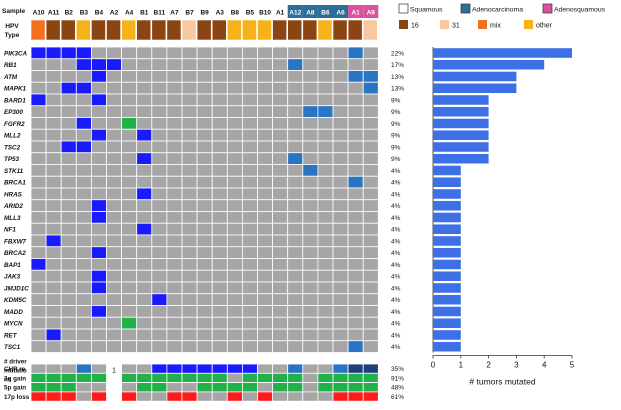 The image size is (621, 410). What do you see at coordinates (15, 241) in the screenshot?
I see `gene-label: FBXW7` at bounding box center [15, 241].